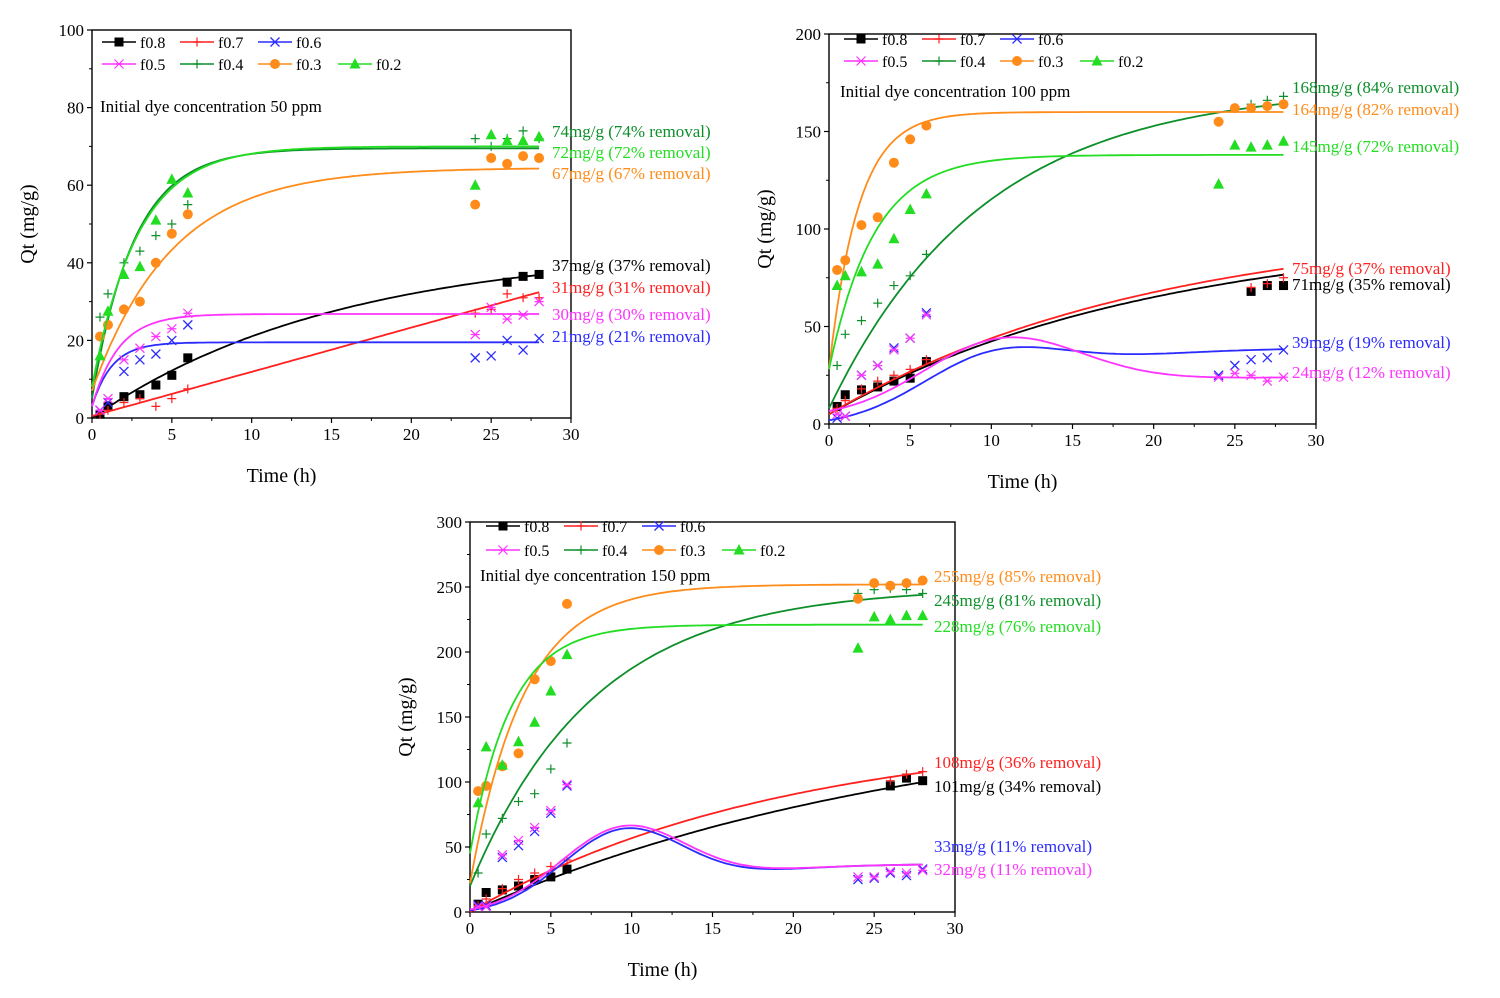 The image size is (1500, 998). What do you see at coordinates (172, 434) in the screenshot?
I see `x-tick-label: 5` at bounding box center [172, 434].